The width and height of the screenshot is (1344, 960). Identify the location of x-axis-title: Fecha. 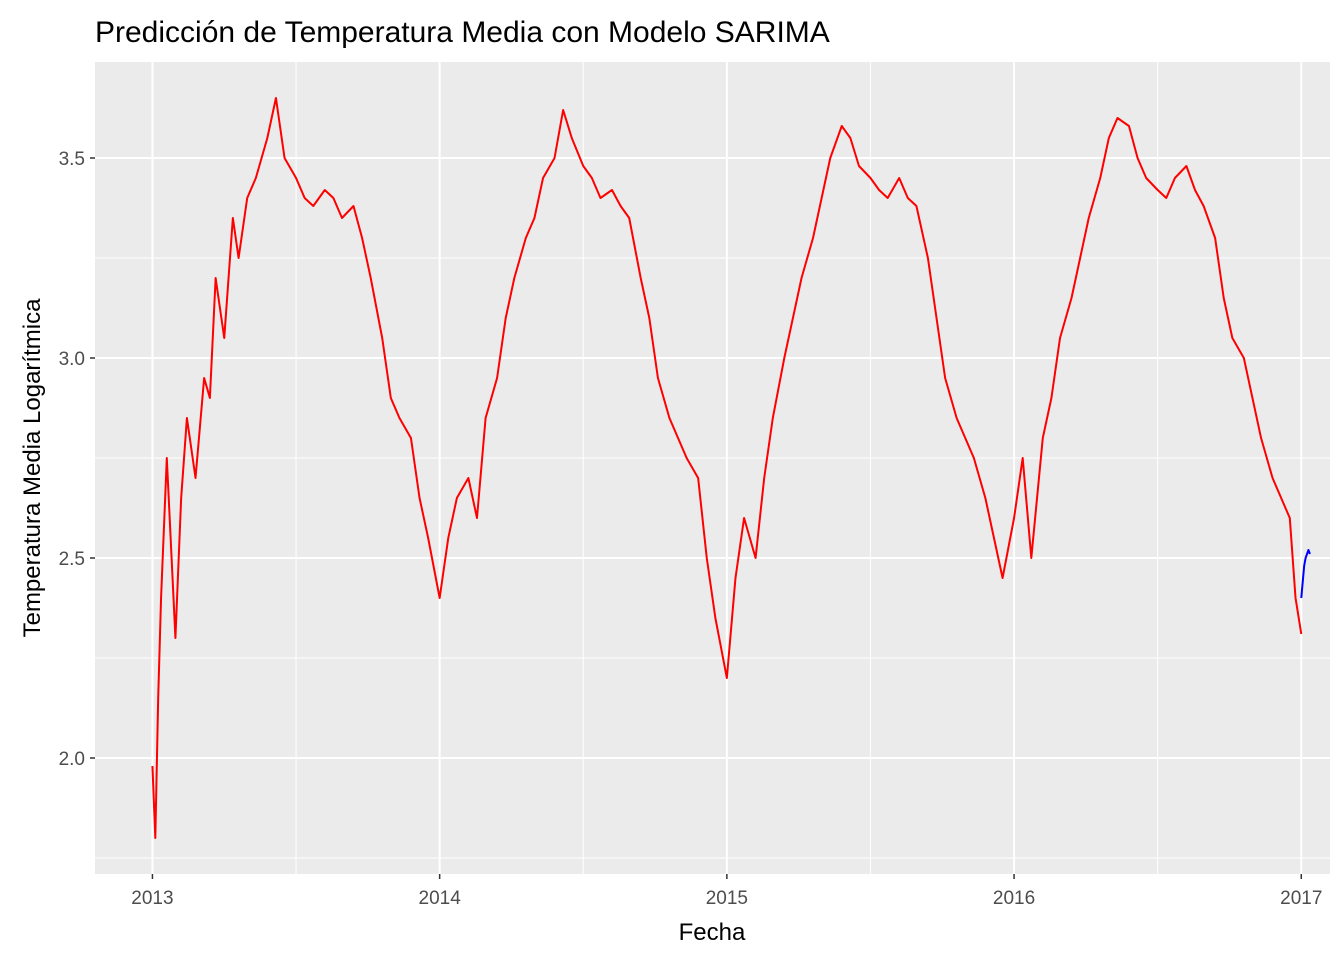
(712, 932).